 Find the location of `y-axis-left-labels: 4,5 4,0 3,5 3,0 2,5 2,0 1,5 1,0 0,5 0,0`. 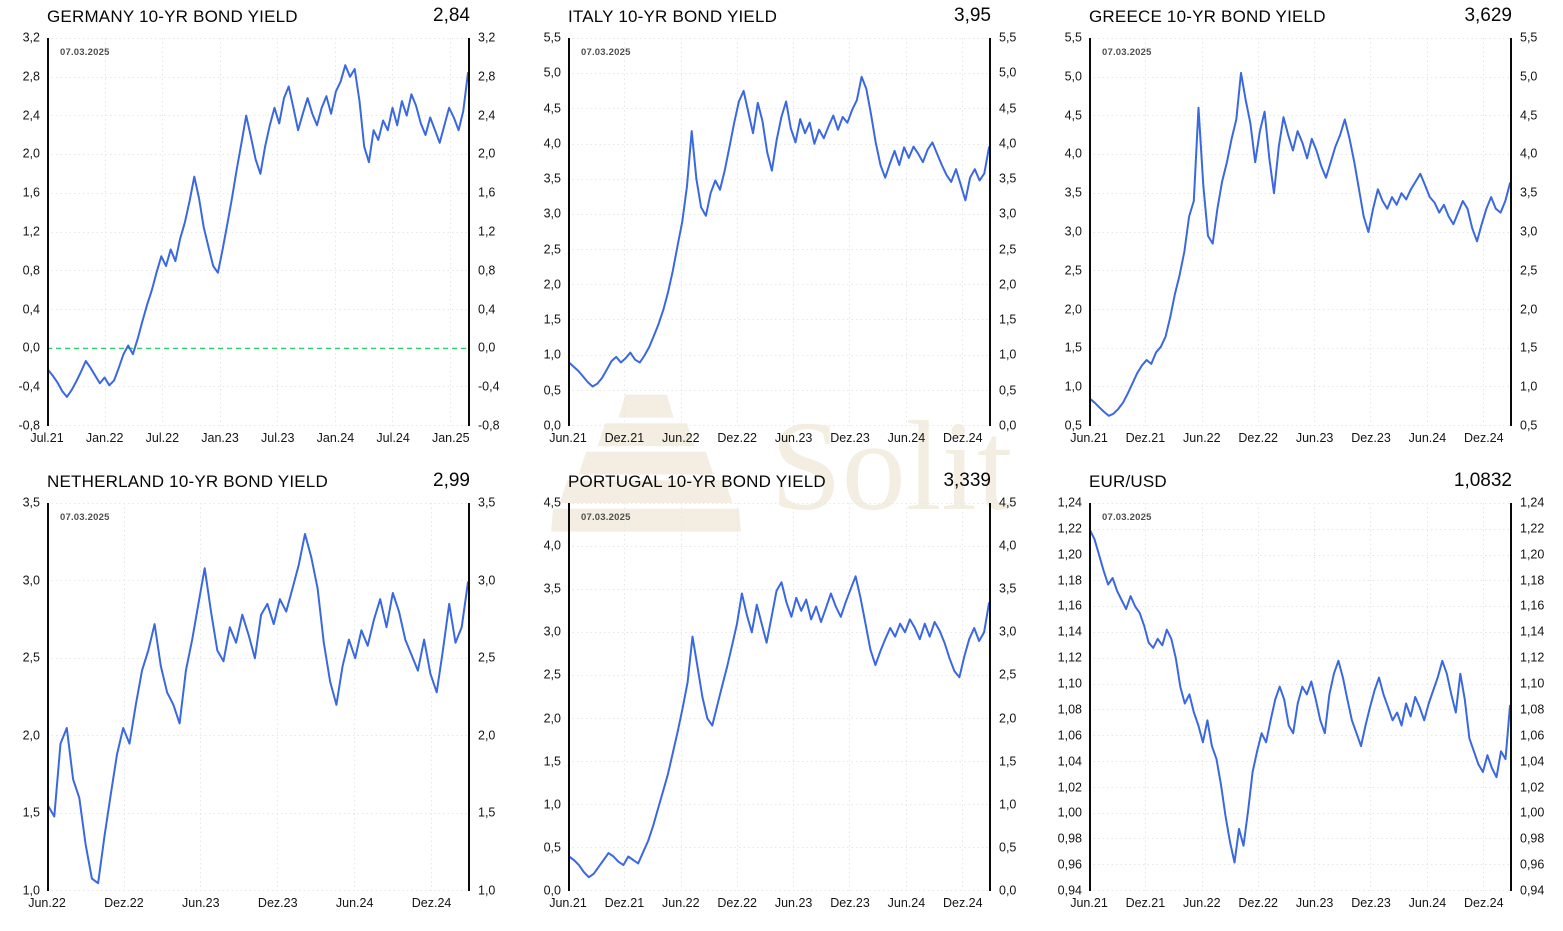

y-axis-left-labels: 4,5 4,0 3,5 3,0 2,5 2,0 1,5 1,0 0,5 0,0 is located at coordinates (541, 696).